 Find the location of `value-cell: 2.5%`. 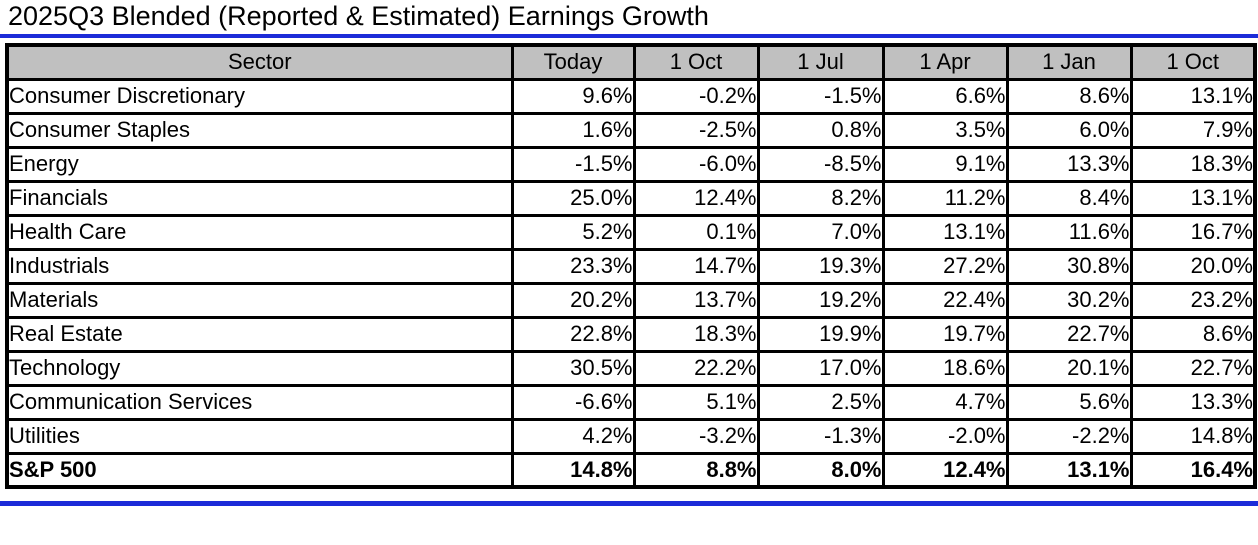

value-cell: 2.5% is located at coordinates (820, 402).